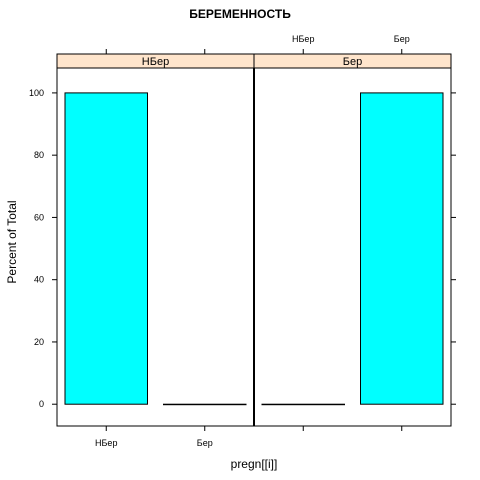 This screenshot has width=480, height=480. Describe the element at coordinates (39, 155) in the screenshot. I see `y-tick-label: 80` at that location.